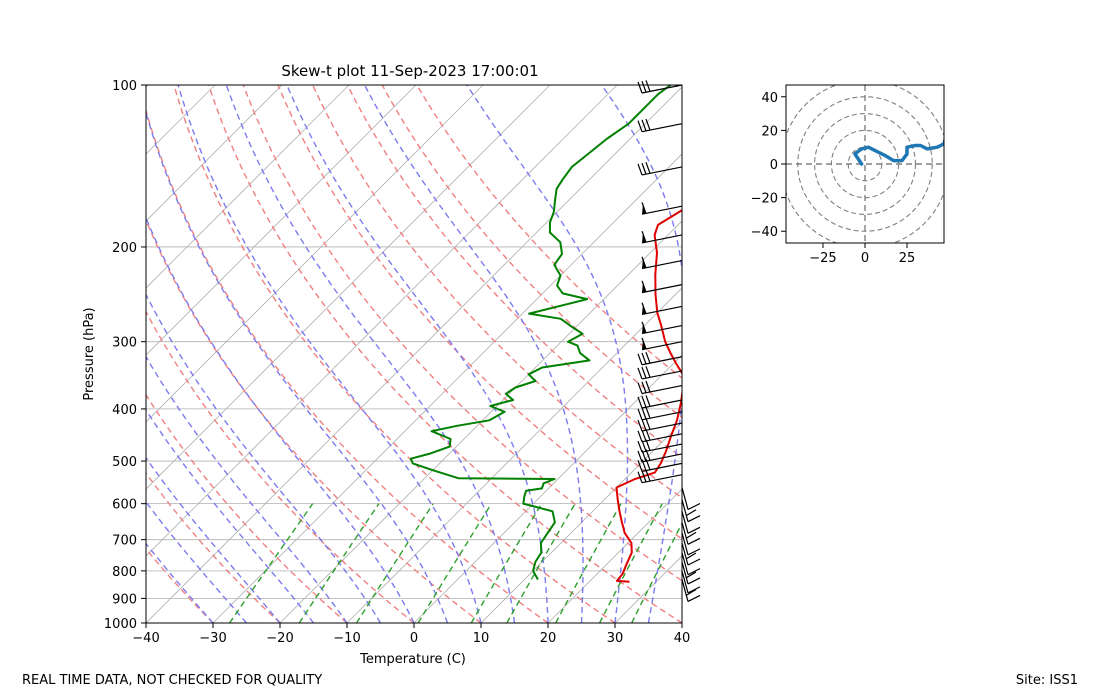 Image resolution: width=1100 pixels, height=700 pixels. Describe the element at coordinates (124, 572) in the screenshot. I see `y-tick-label: 800` at that location.